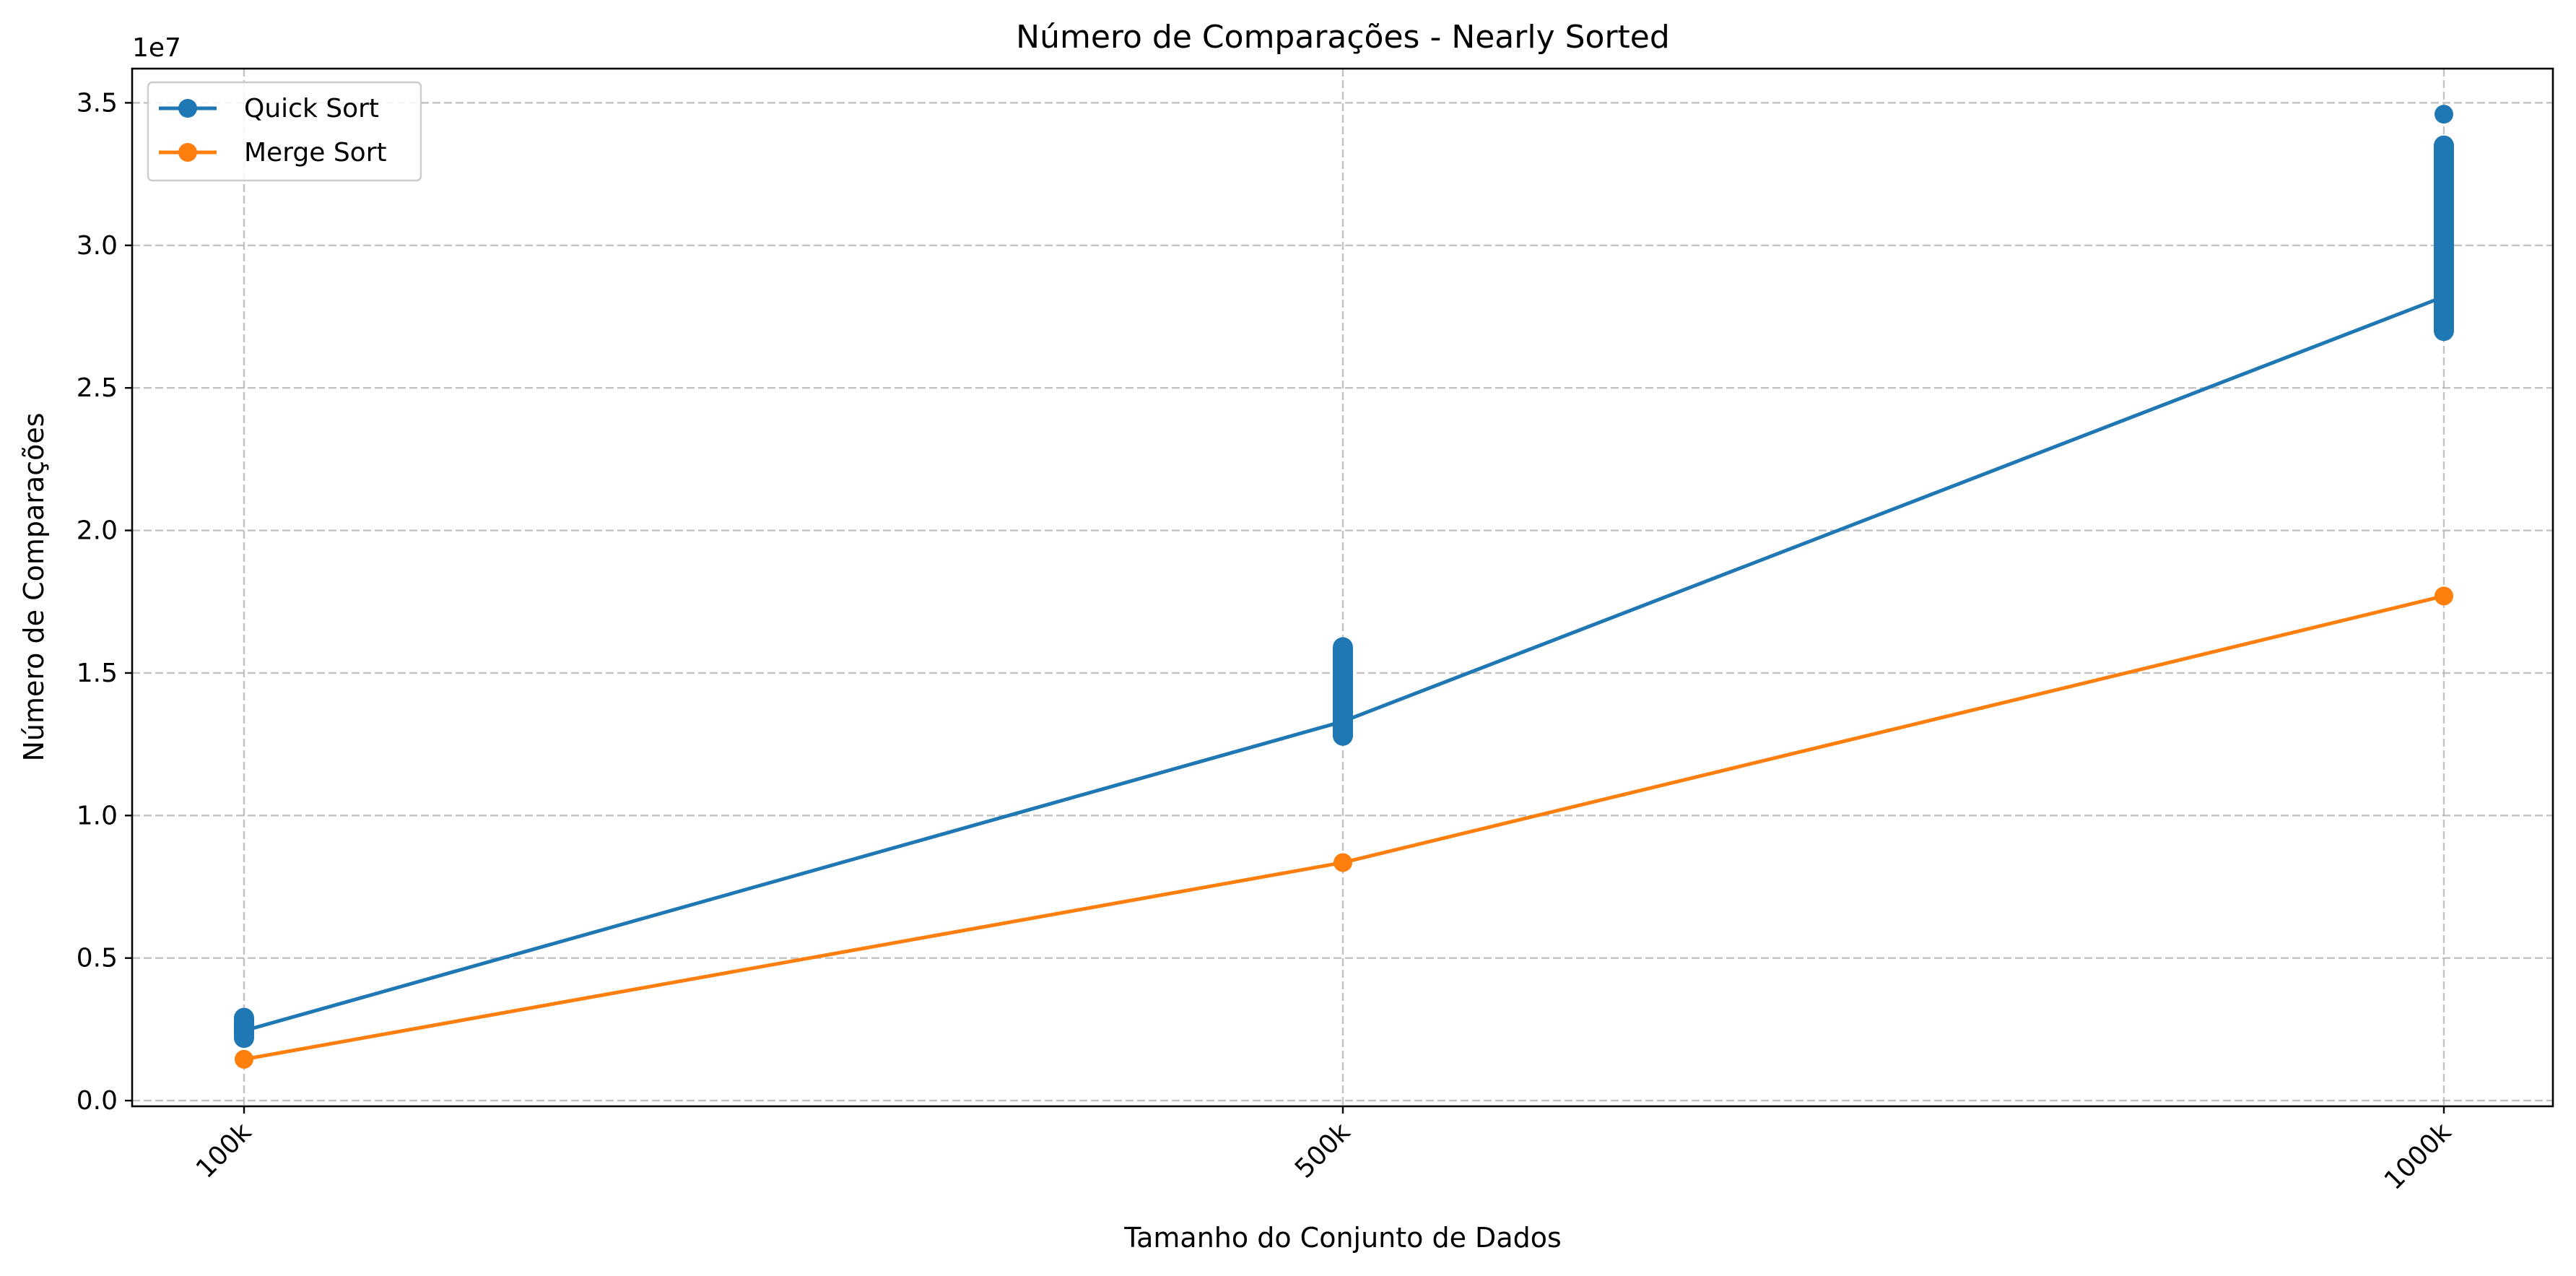 Image resolution: width=2576 pixels, height=1276 pixels. I want to click on legend: Quick Sort Merge Sort, so click(284, 131).